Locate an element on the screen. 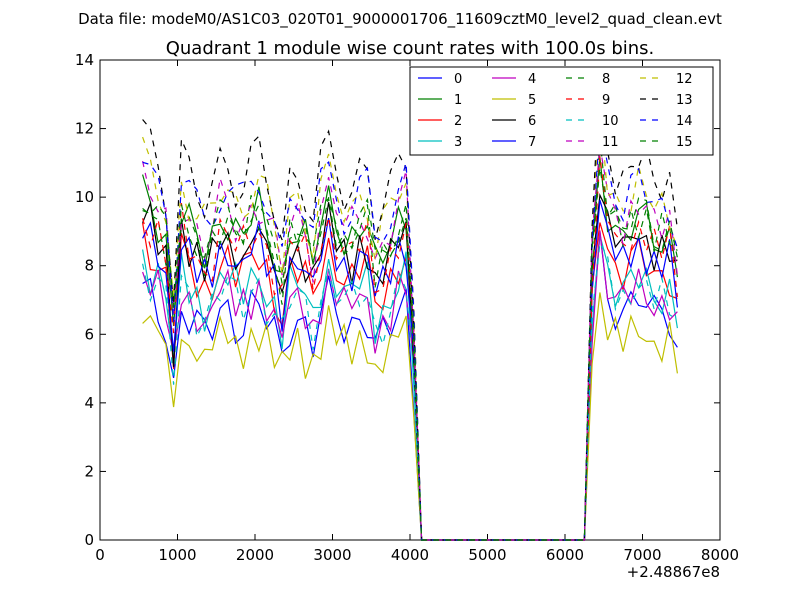  y-tick-label: 8 is located at coordinates (89, 266).